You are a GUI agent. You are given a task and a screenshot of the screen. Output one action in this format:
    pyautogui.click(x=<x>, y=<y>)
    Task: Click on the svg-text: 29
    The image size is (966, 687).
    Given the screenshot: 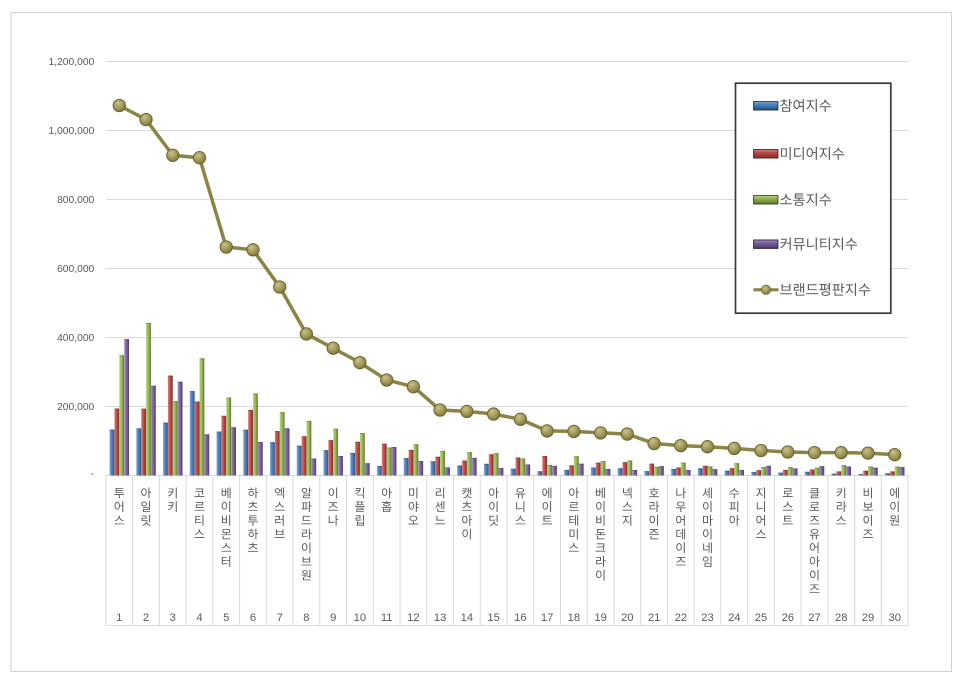 What is the action you would take?
    pyautogui.click(x=868, y=618)
    